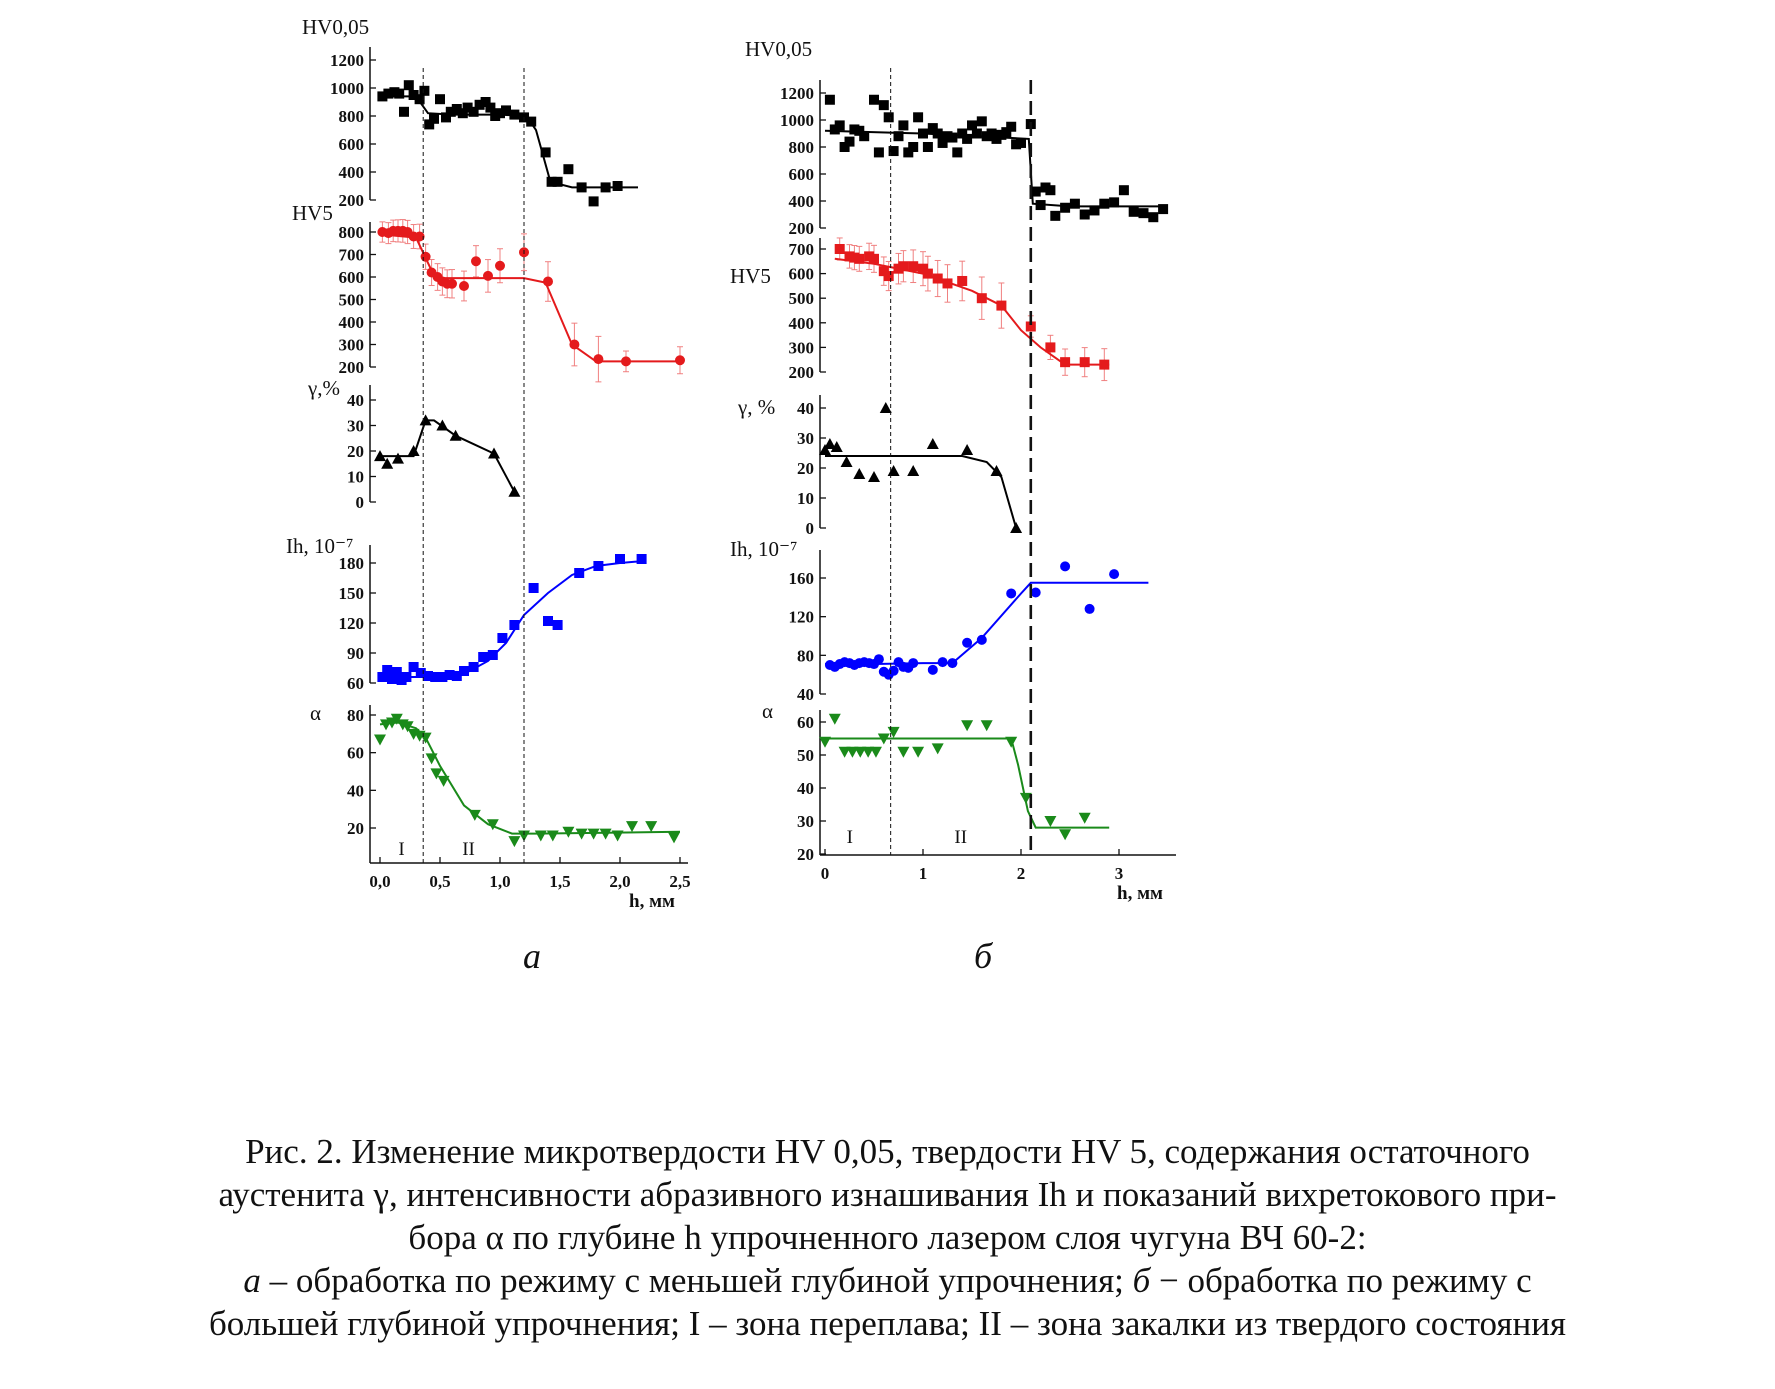  Describe the element at coordinates (352, 277) in the screenshot. I see `y-tick-label: 600` at that location.